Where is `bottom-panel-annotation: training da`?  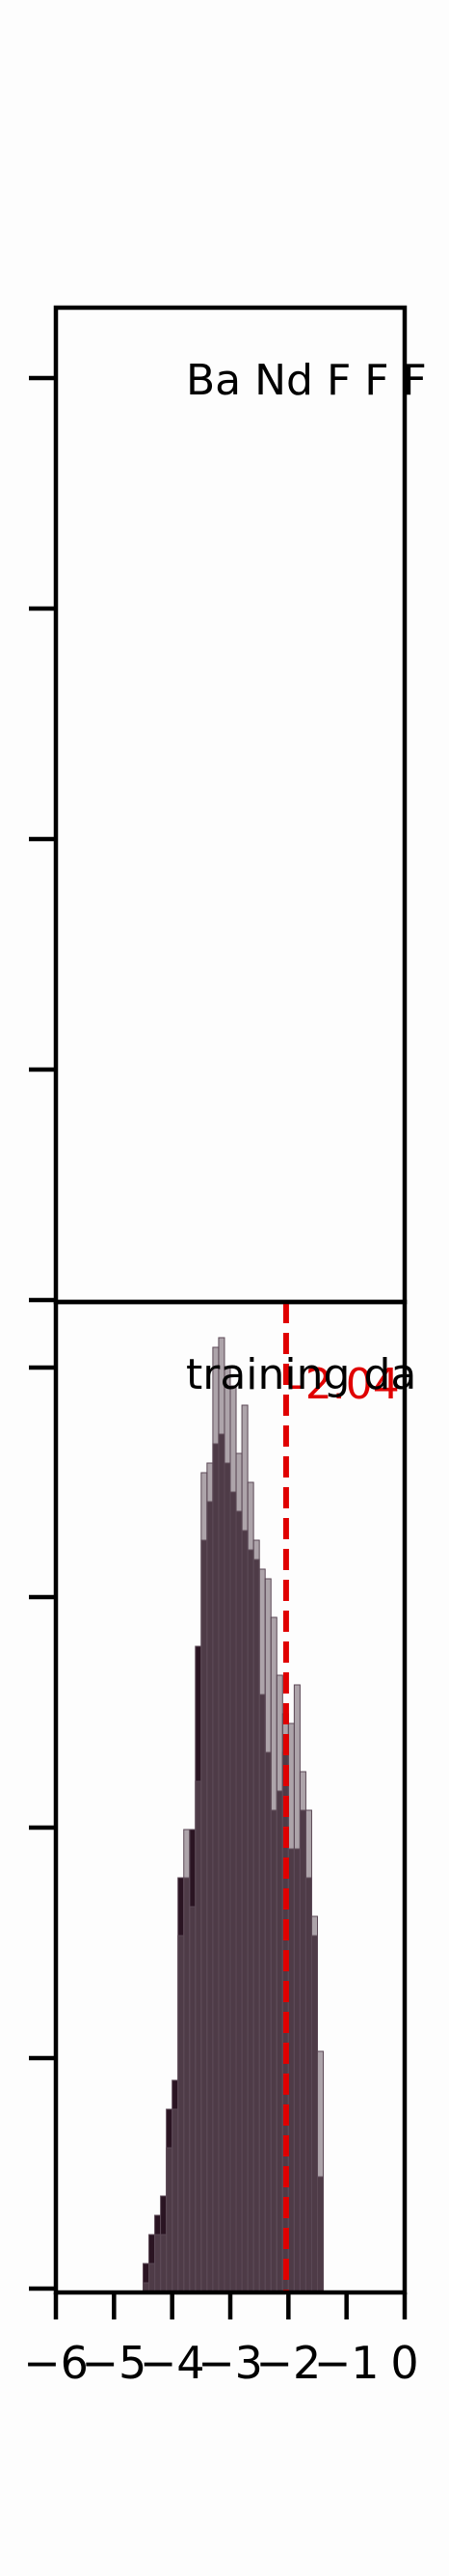 bottom-panel-annotation: training da is located at coordinates (301, 1374).